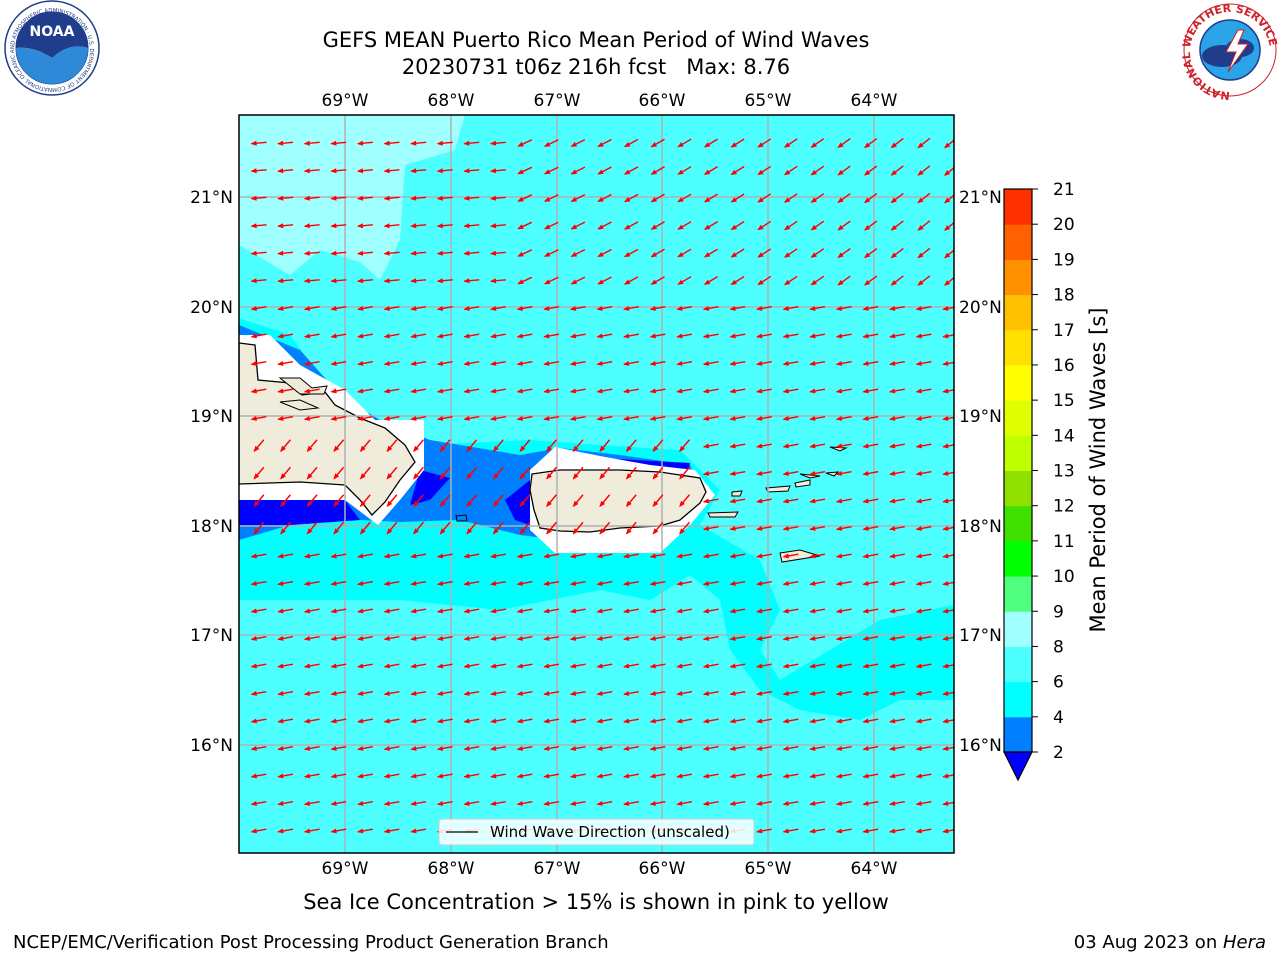  What do you see at coordinates (211, 527) in the screenshot?
I see `lat-left-label: 18°N` at bounding box center [211, 527].